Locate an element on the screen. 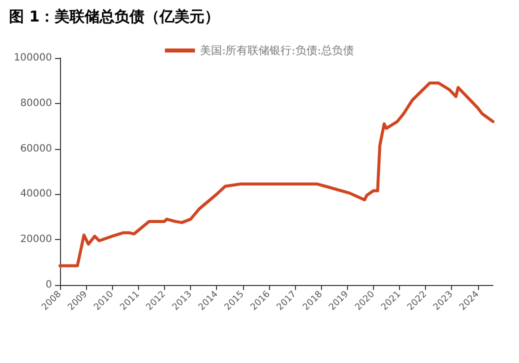 The width and height of the screenshot is (519, 363). y-tick-label: 80000 is located at coordinates (36, 103).